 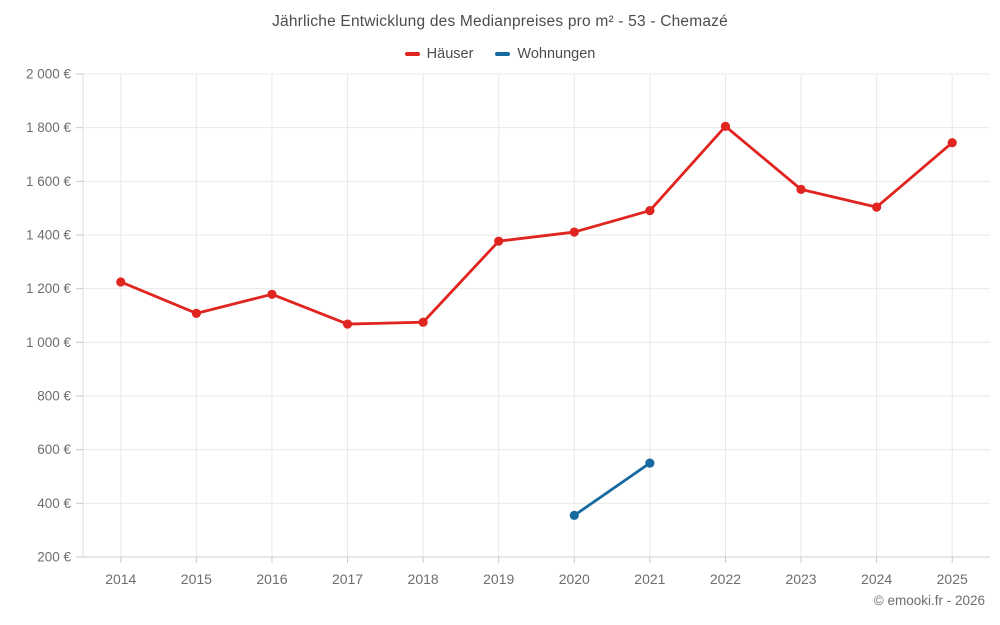 What do you see at coordinates (725, 579) in the screenshot?
I see `x-tick-label: 2022` at bounding box center [725, 579].